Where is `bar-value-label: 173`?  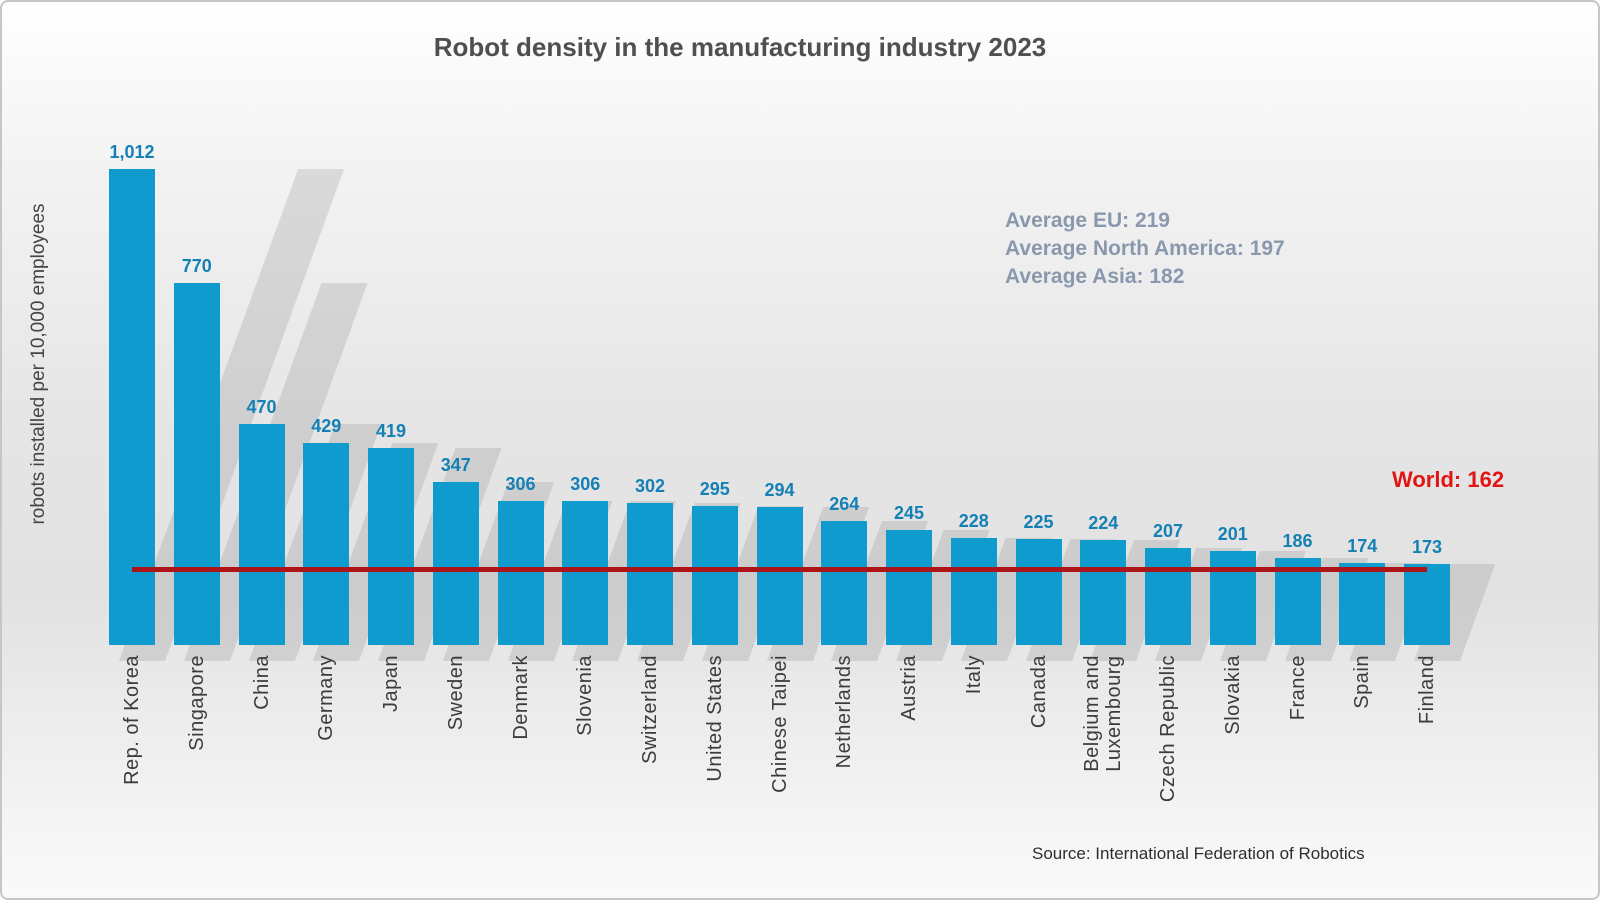
bar-value-label: 173 is located at coordinates (1427, 547).